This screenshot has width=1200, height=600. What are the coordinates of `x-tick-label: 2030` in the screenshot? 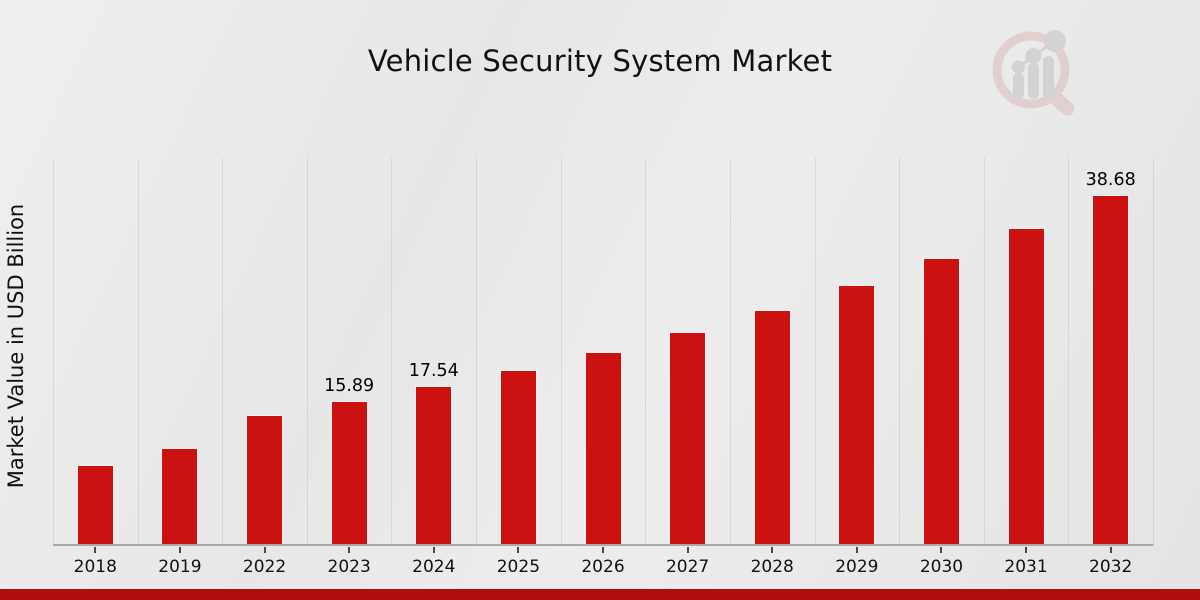 It's located at (941, 567).